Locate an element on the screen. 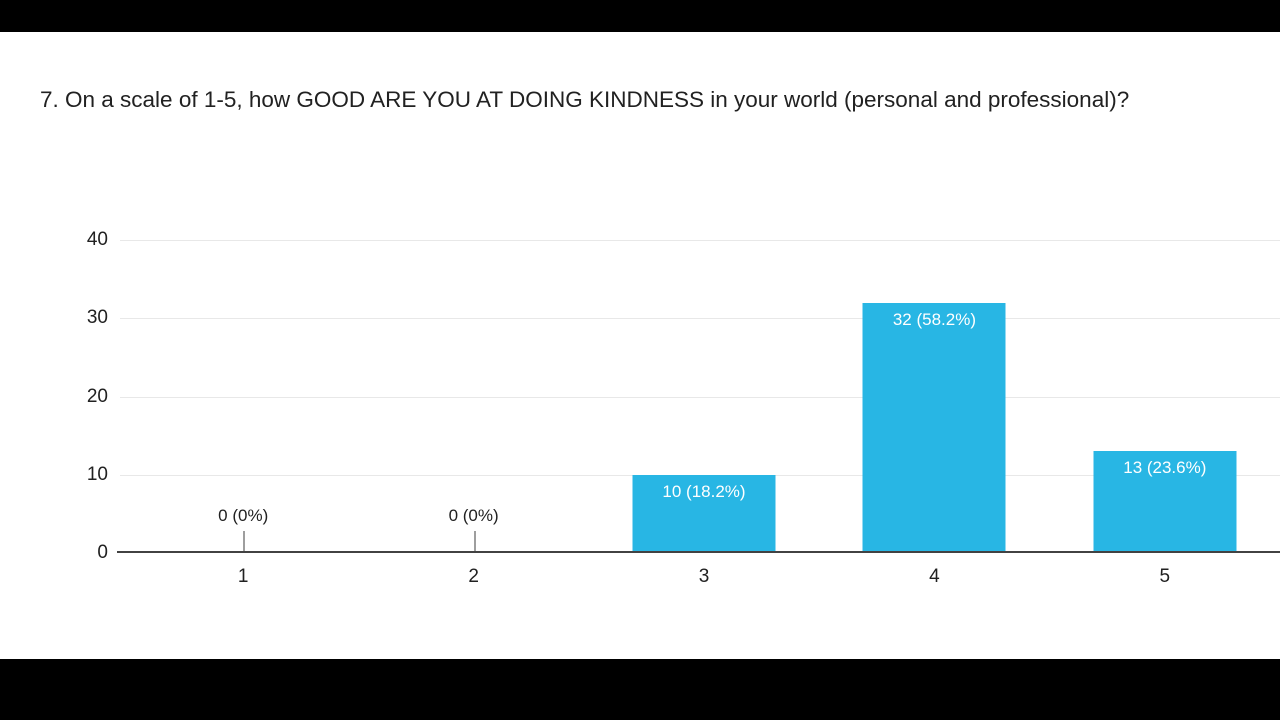 Image resolution: width=1280 pixels, height=720 pixels. y-tick-label: 10 is located at coordinates (97, 474).